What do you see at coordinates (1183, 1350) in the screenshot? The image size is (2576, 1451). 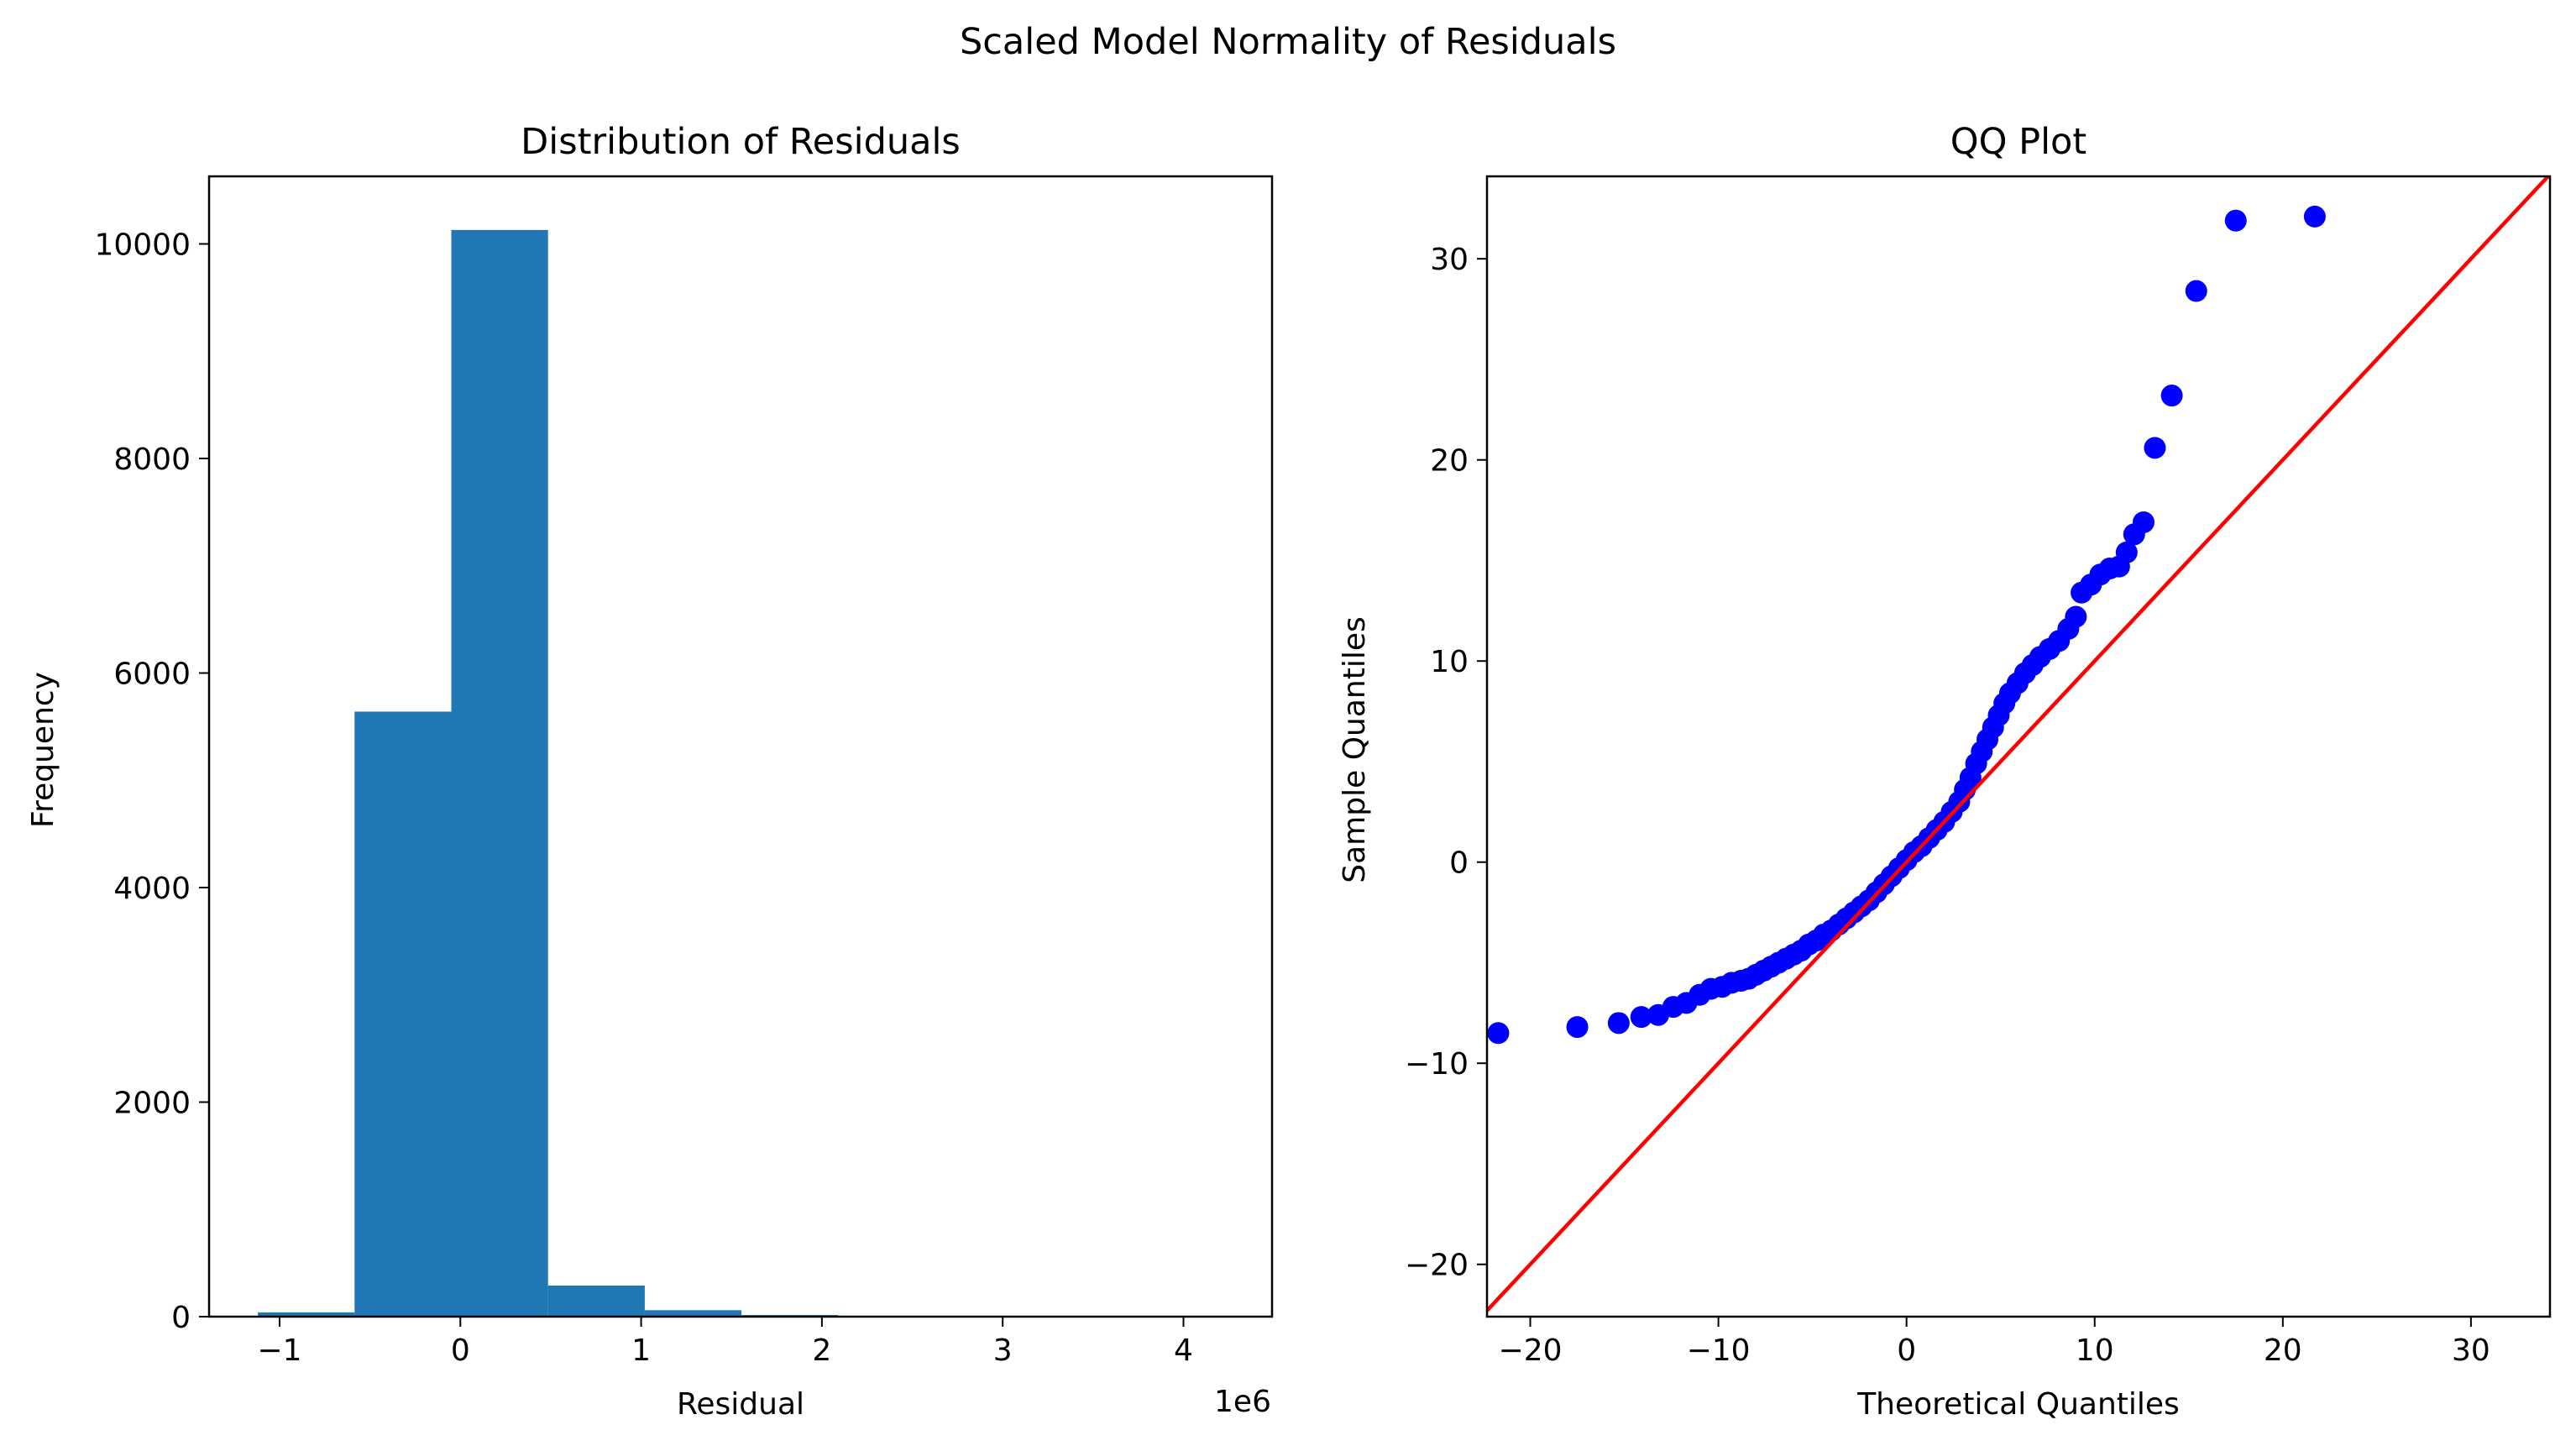 I see `histogram-x-tick-label: 4` at bounding box center [1183, 1350].